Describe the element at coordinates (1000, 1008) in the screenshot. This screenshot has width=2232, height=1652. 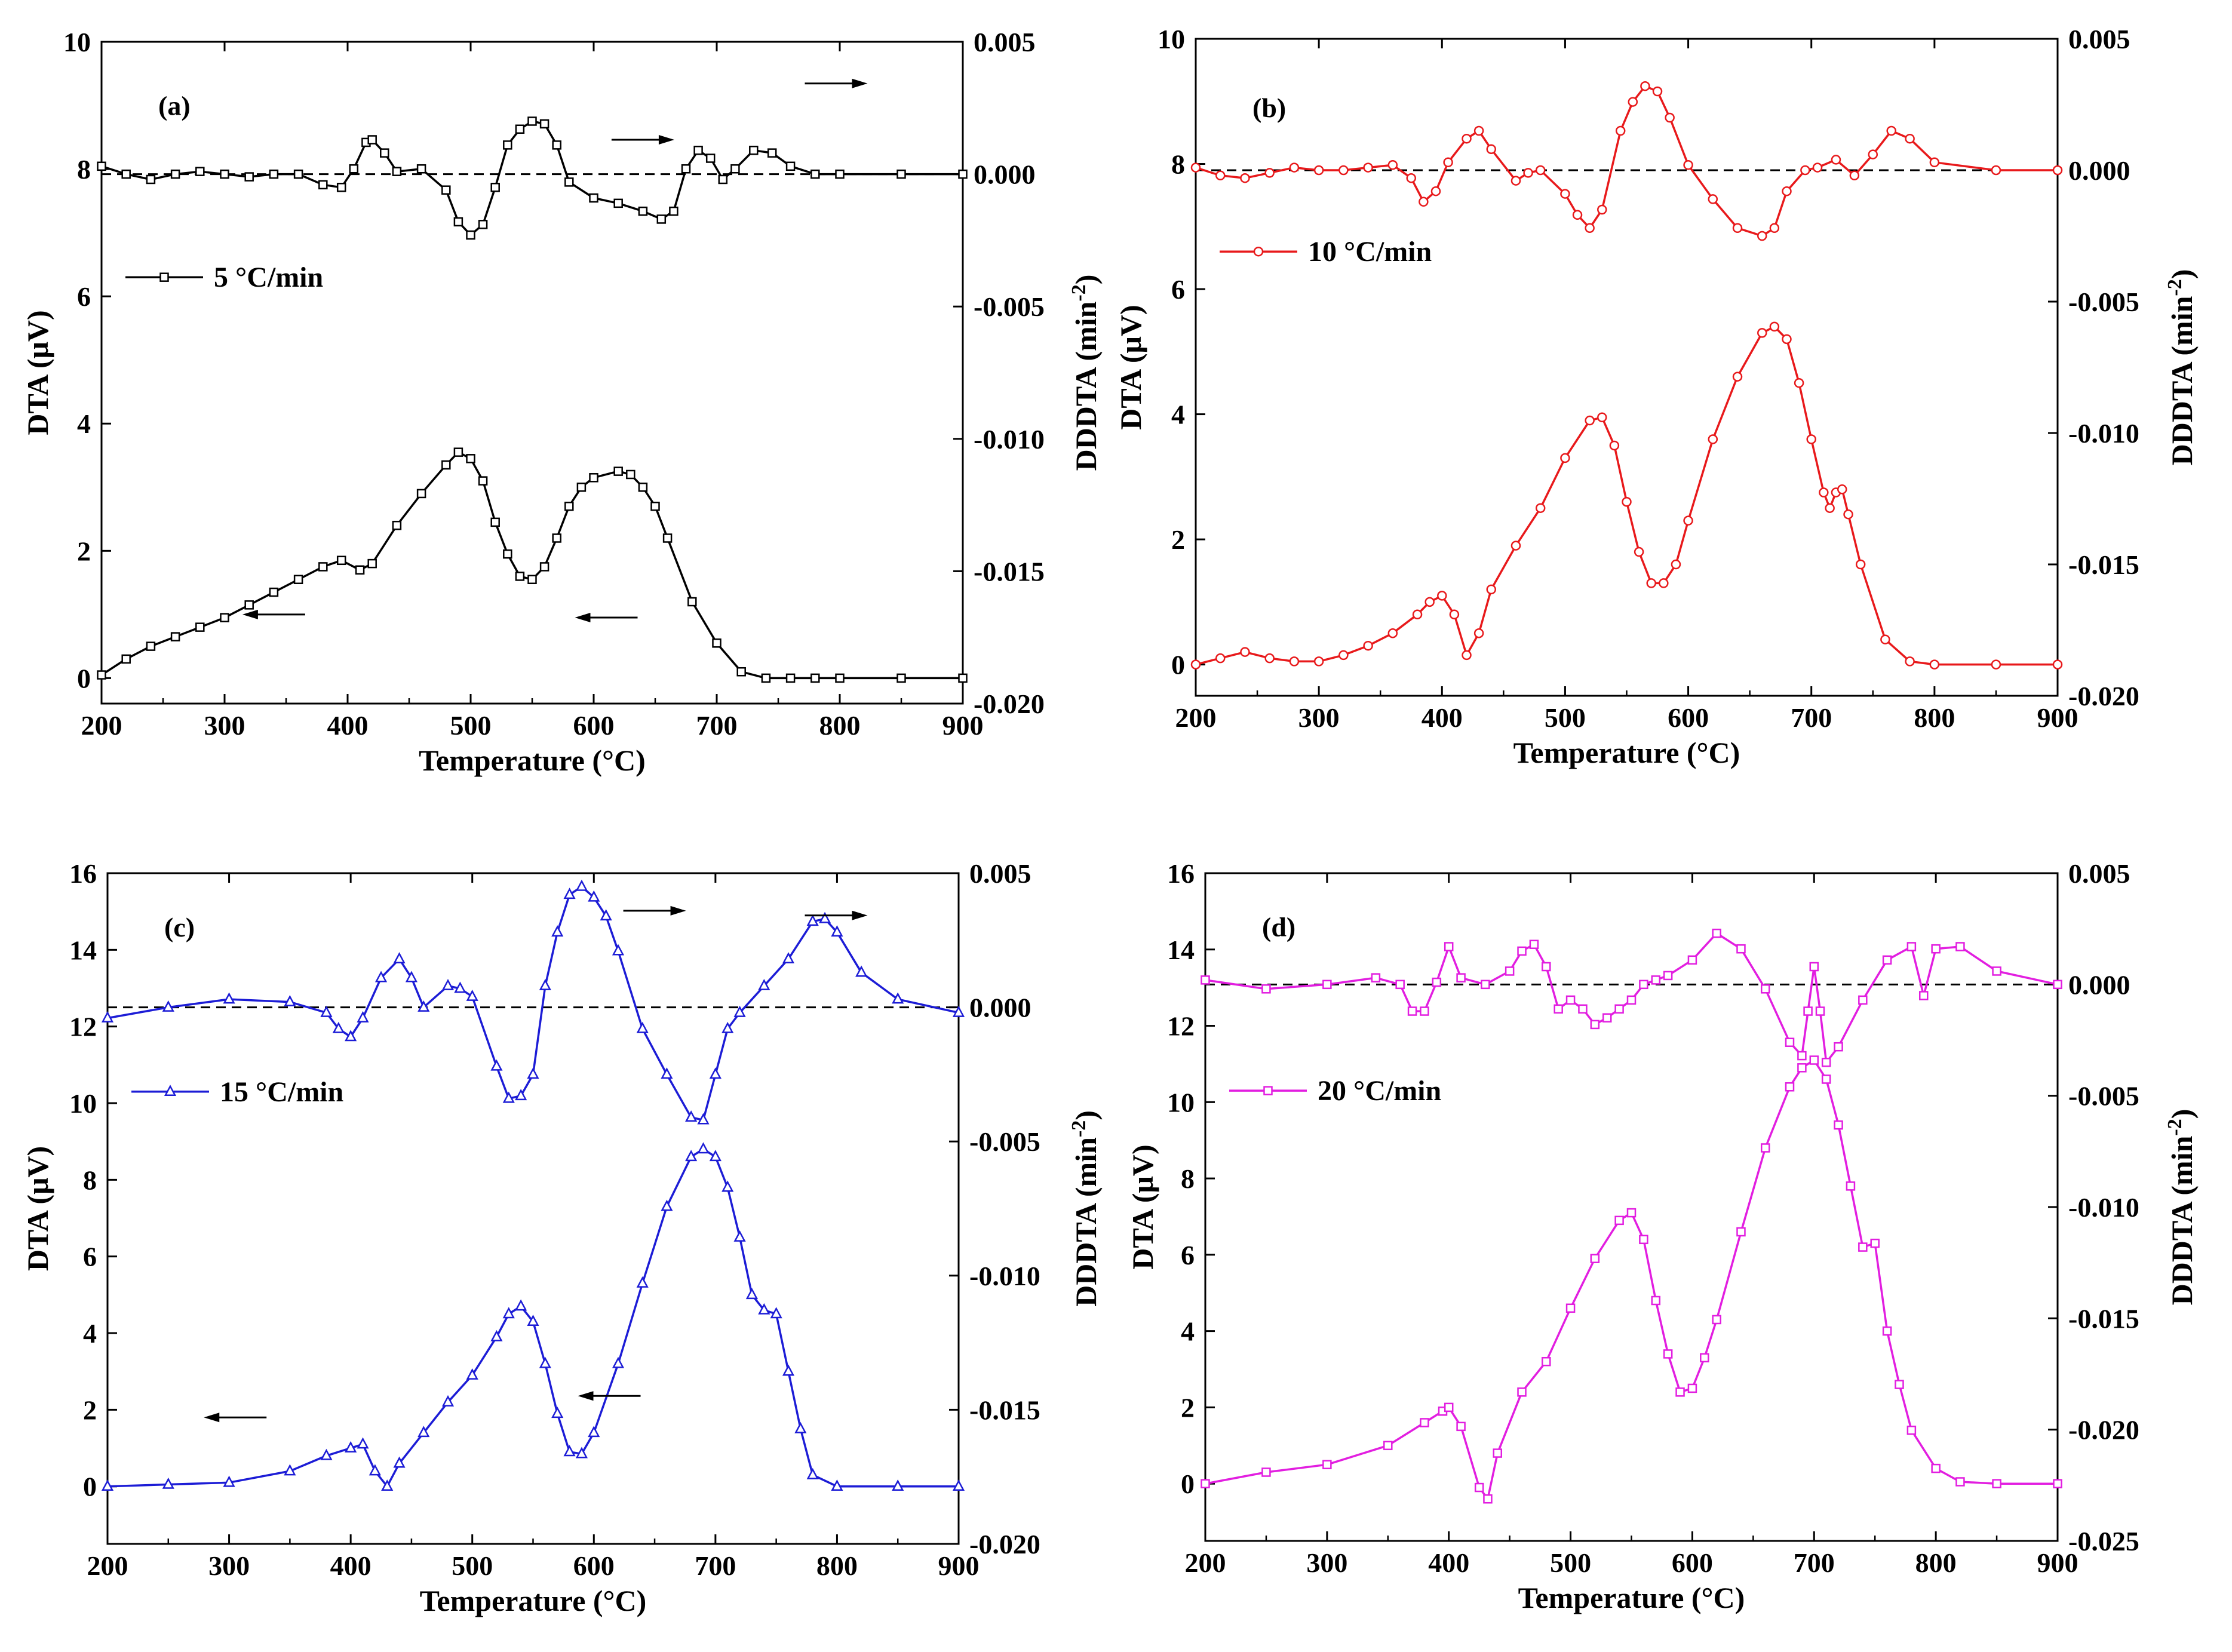
I see `y-right-tick-label: 0.000` at that location.